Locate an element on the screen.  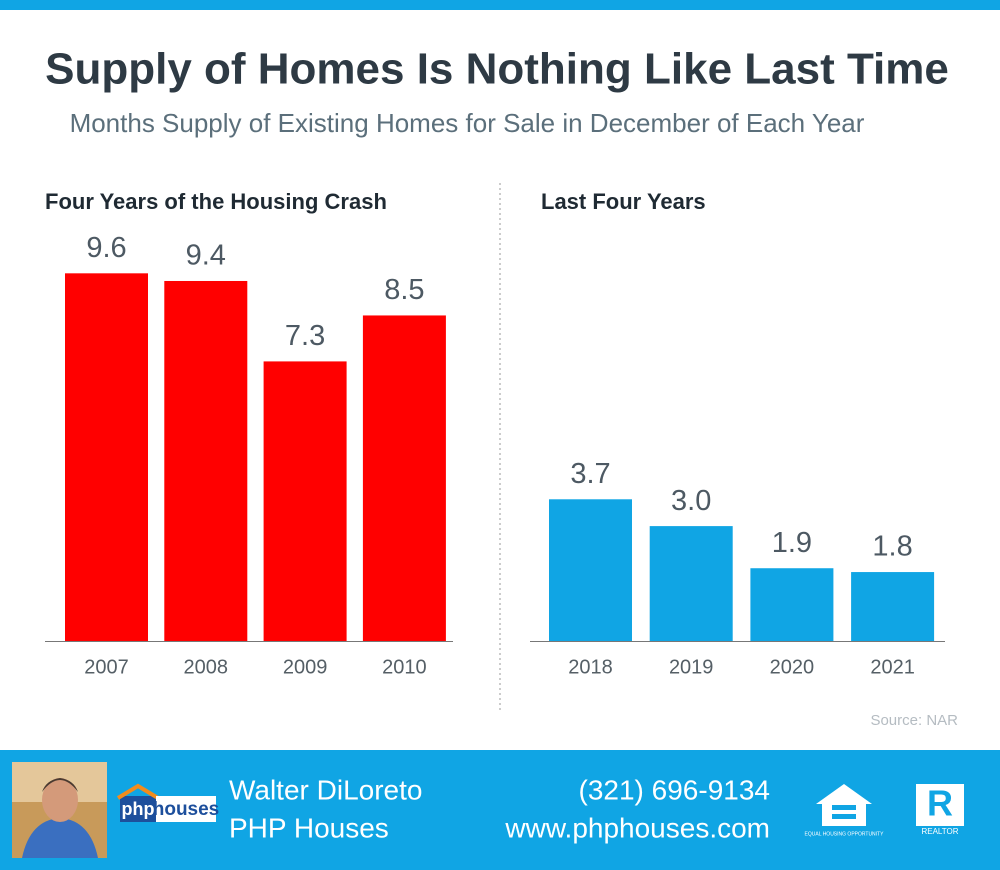
company-logo: php houses is located at coordinates (168, 802).